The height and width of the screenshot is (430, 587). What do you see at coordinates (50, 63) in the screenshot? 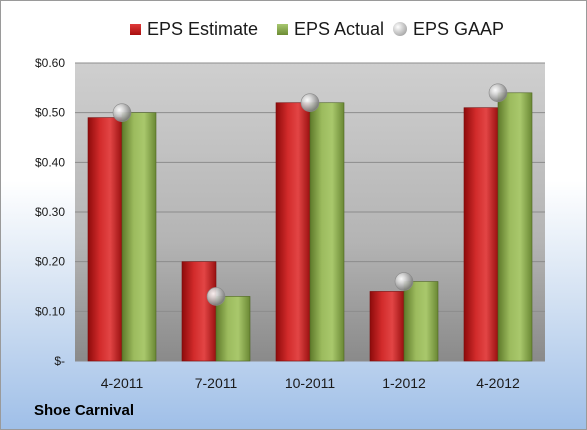
I see `y-tick-label: $0.60` at bounding box center [50, 63].